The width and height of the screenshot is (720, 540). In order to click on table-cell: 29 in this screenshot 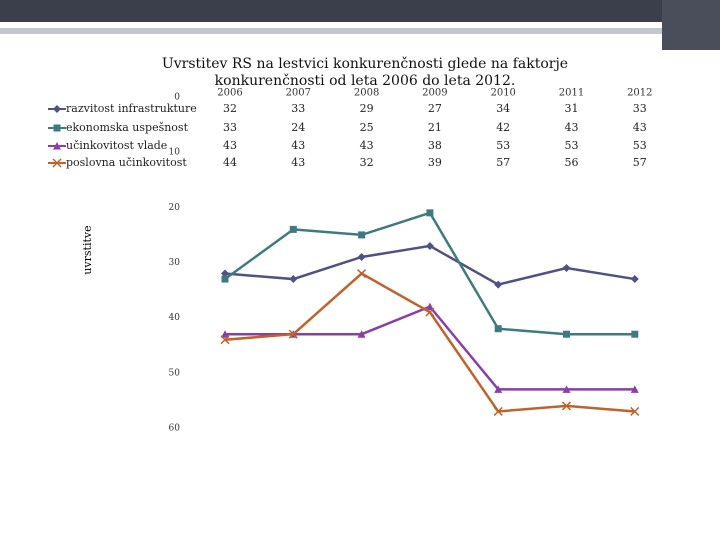, I will do `click(367, 108)`.